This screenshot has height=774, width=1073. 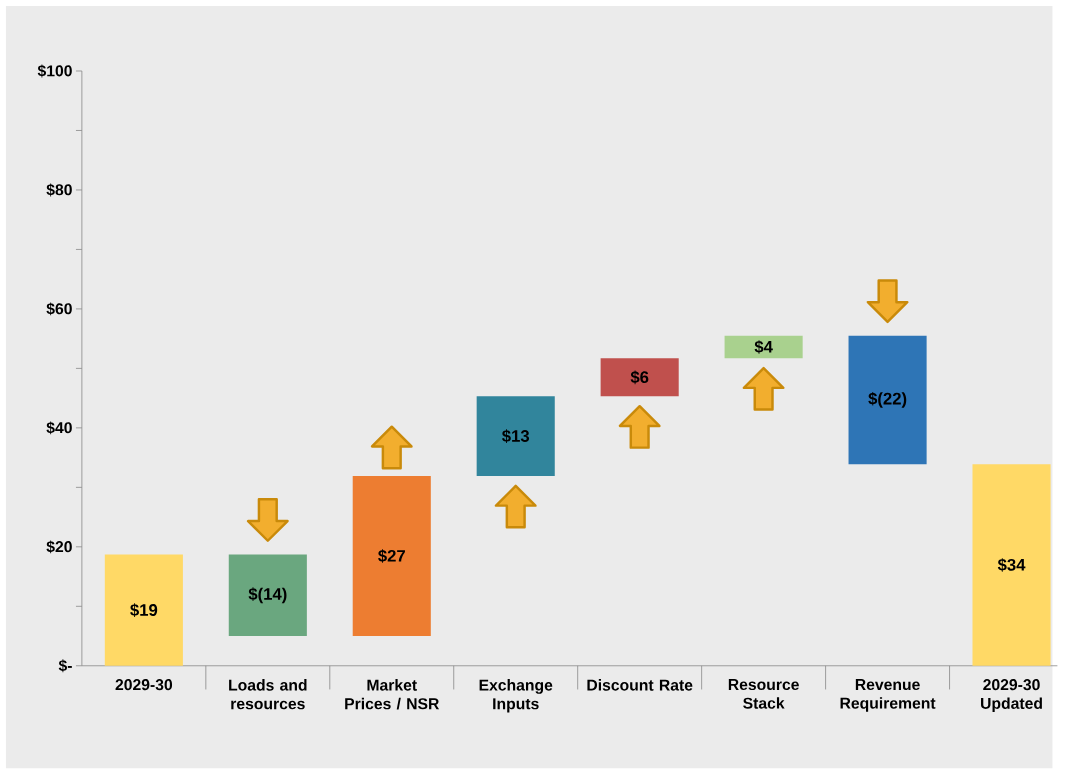 What do you see at coordinates (59, 309) in the screenshot?
I see `y-tick-label: $60` at bounding box center [59, 309].